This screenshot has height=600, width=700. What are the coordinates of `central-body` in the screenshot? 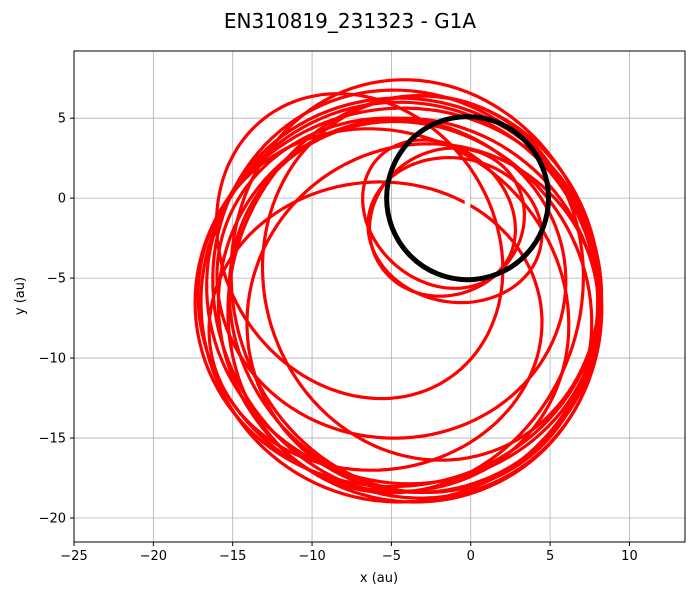 It's located at (467, 203).